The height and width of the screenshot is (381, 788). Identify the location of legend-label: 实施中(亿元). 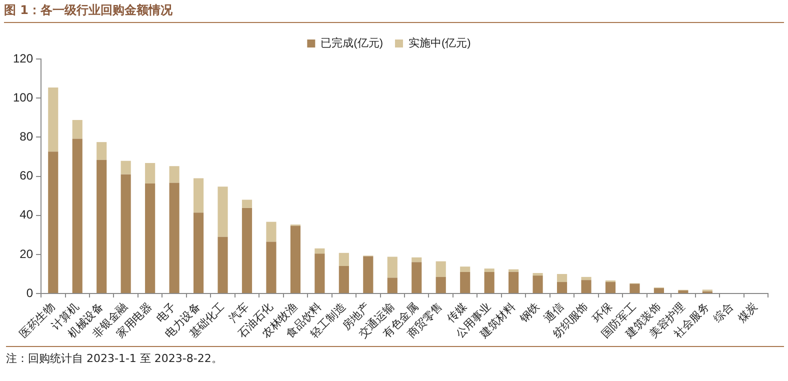
(439, 43).